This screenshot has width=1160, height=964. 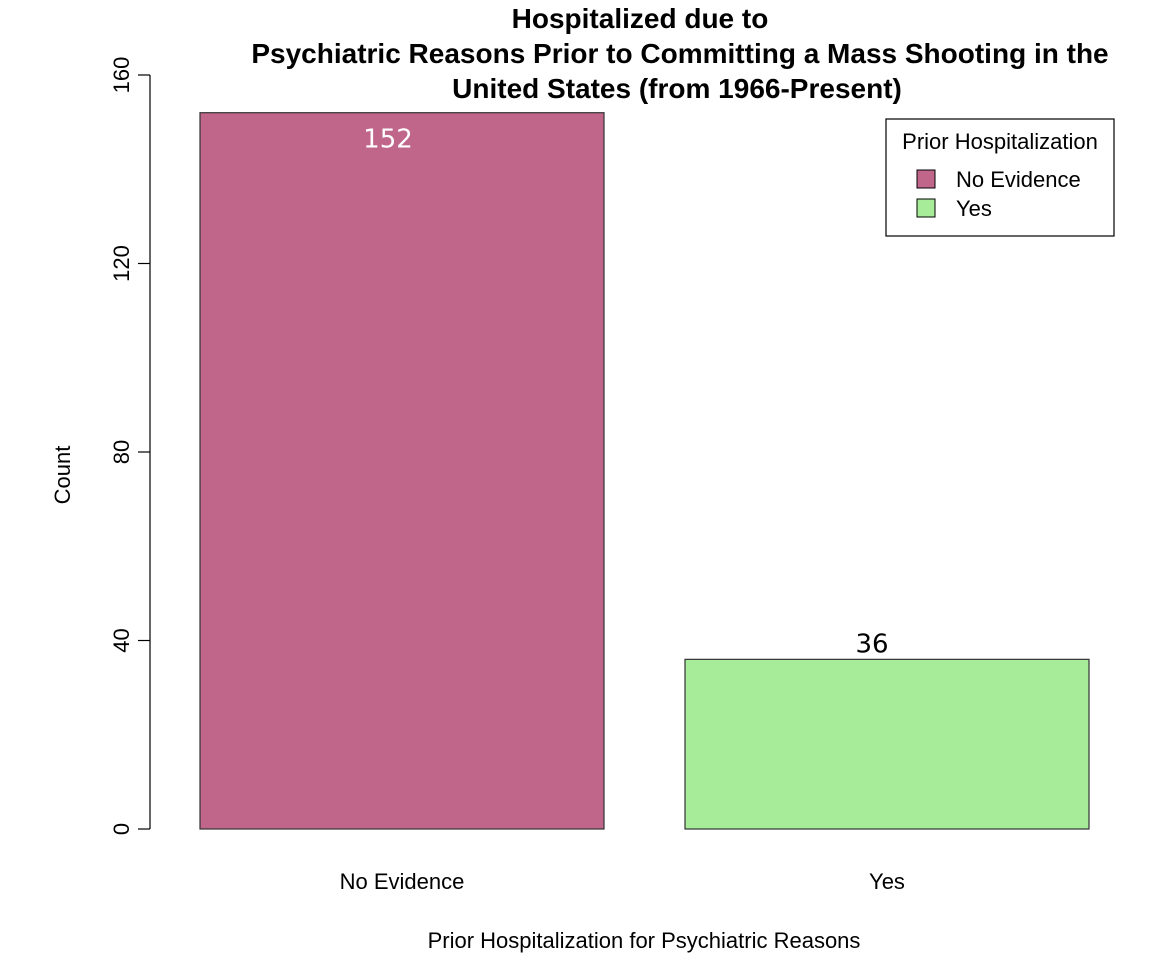 I want to click on legend-title: Prior Hospitalization, so click(x=1000, y=141).